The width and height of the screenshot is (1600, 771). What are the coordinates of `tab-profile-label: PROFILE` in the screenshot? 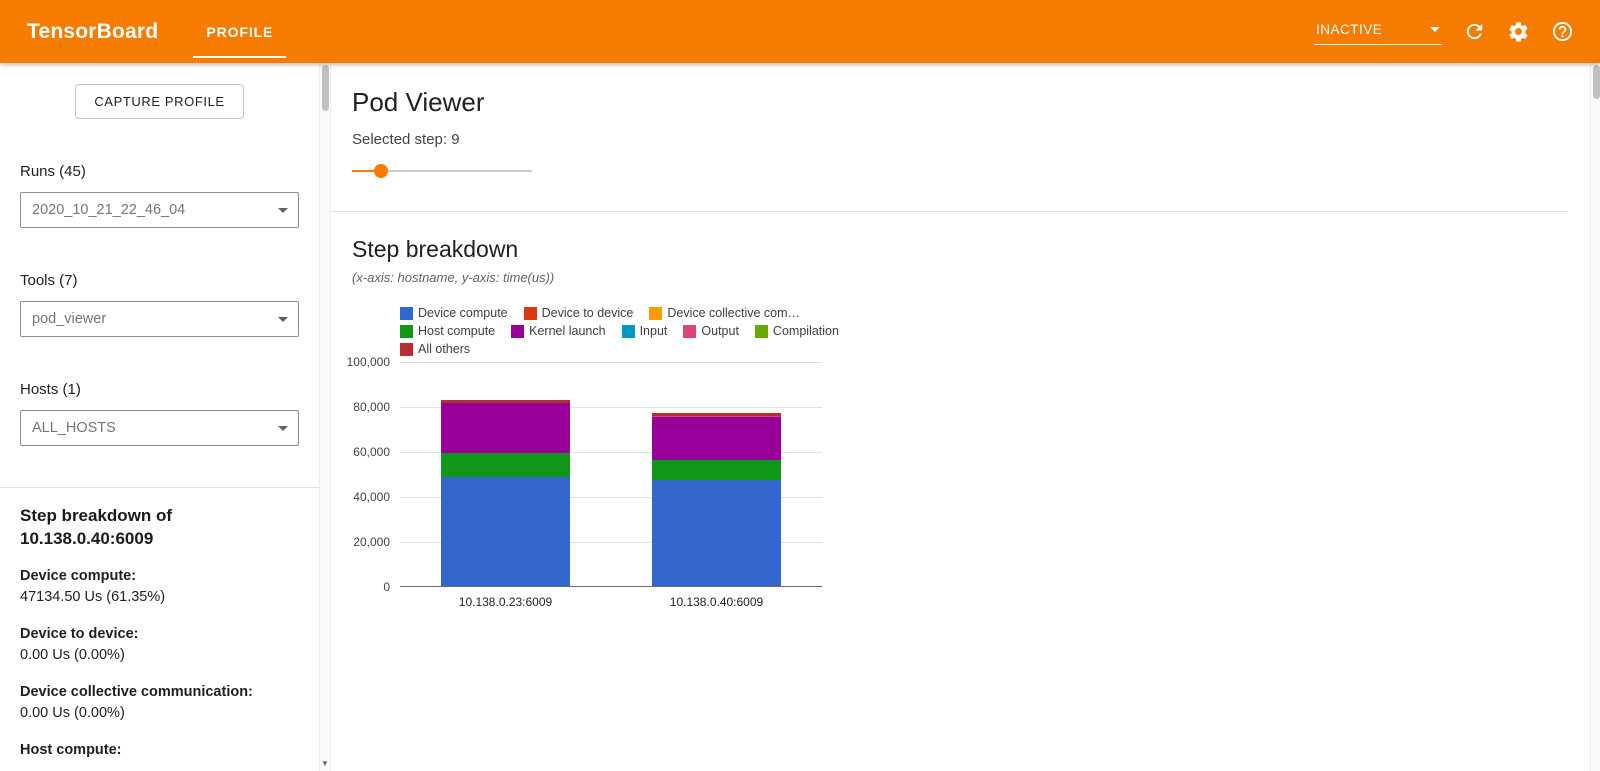 It's located at (240, 31).